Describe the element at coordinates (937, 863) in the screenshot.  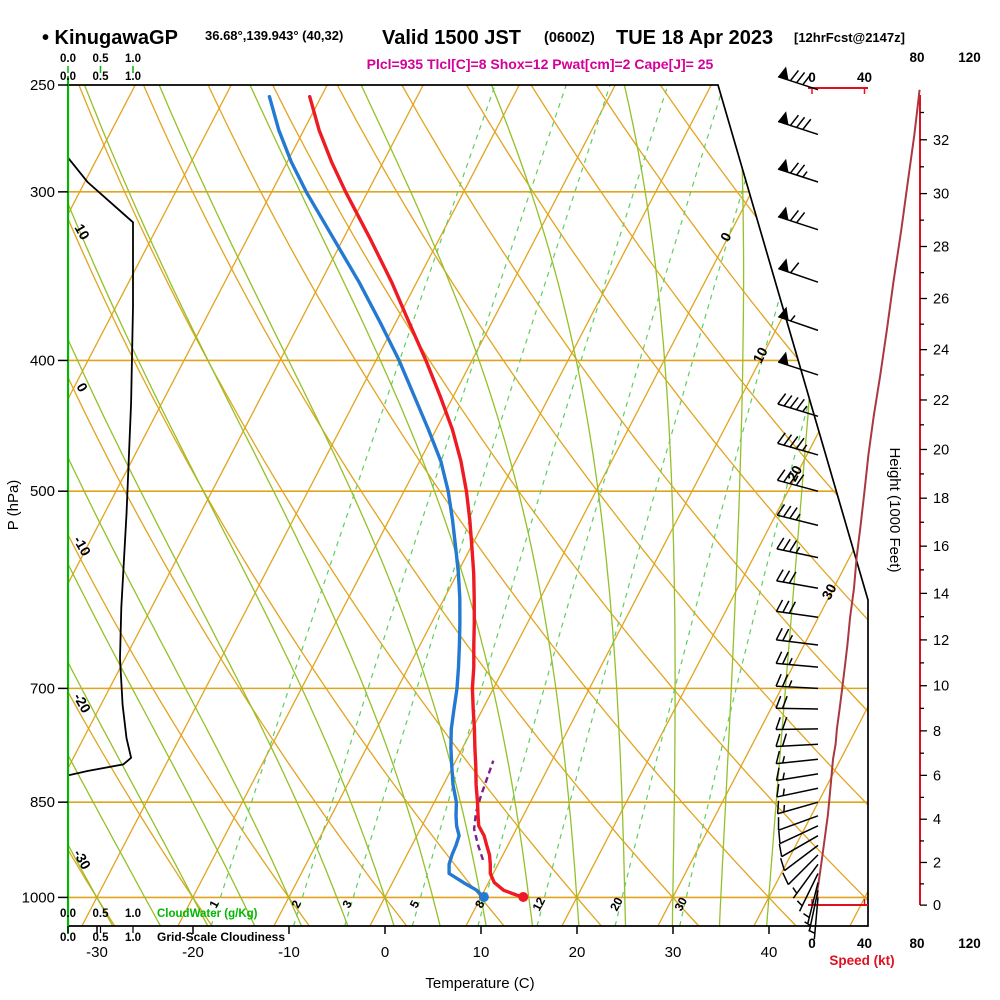
I see `height-tick-label: 2` at that location.